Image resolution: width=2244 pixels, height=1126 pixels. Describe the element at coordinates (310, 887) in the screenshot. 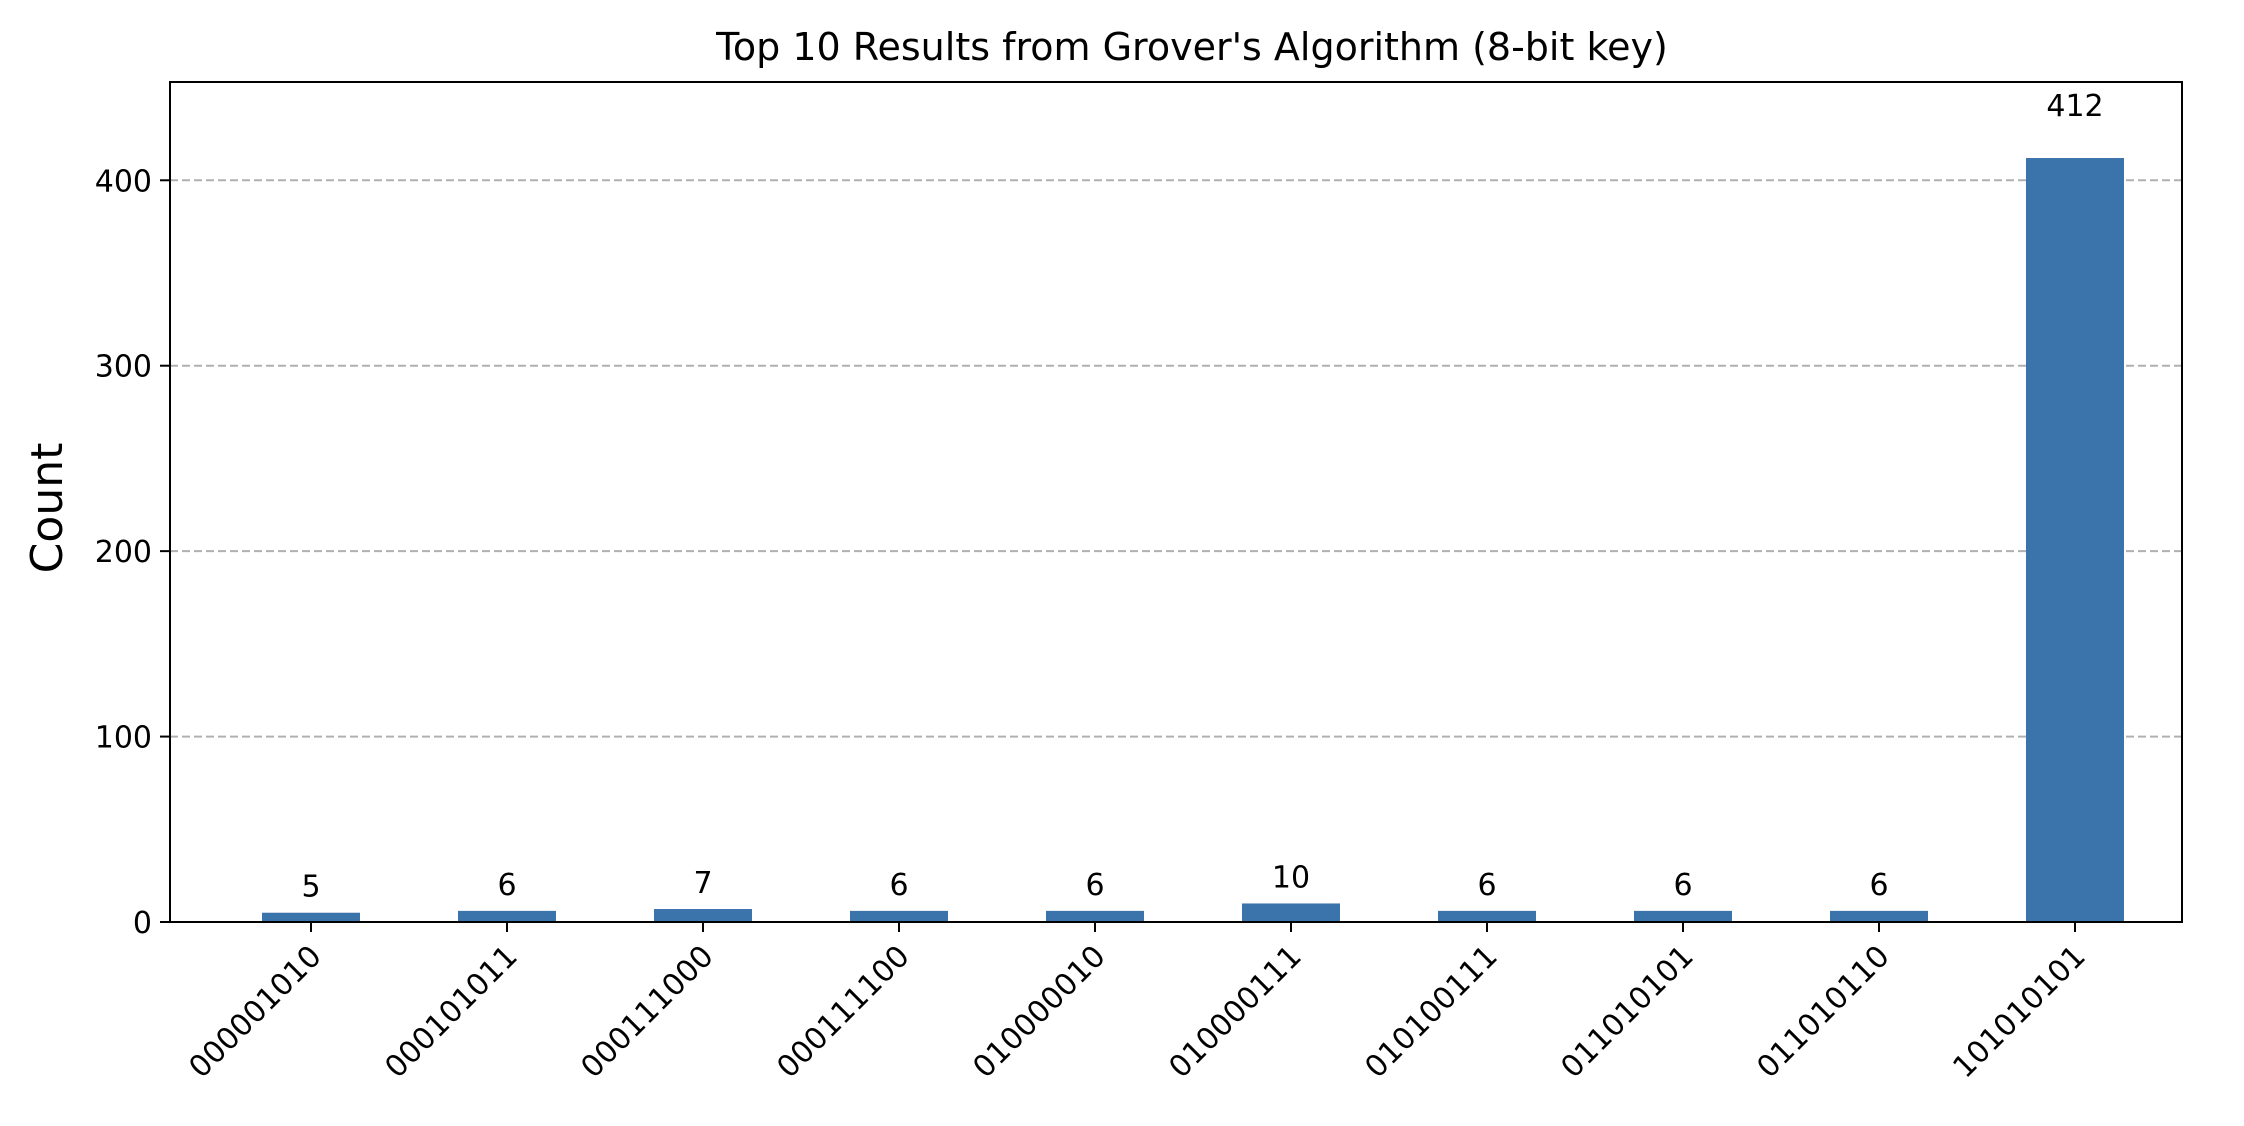

I see `data-label: 5` at that location.